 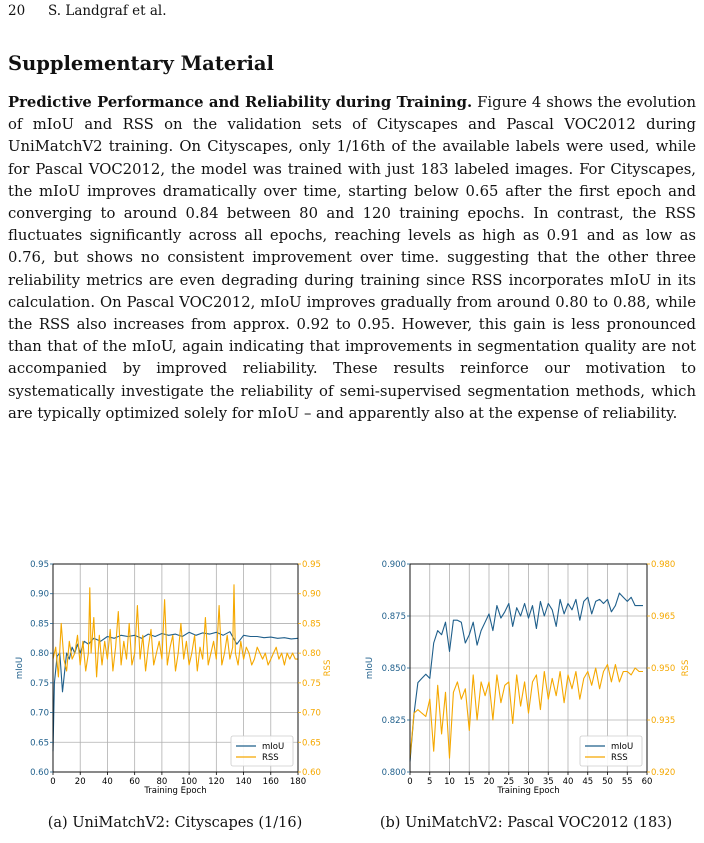 I want to click on y-right-tick-label: 0.980, so click(x=663, y=565).